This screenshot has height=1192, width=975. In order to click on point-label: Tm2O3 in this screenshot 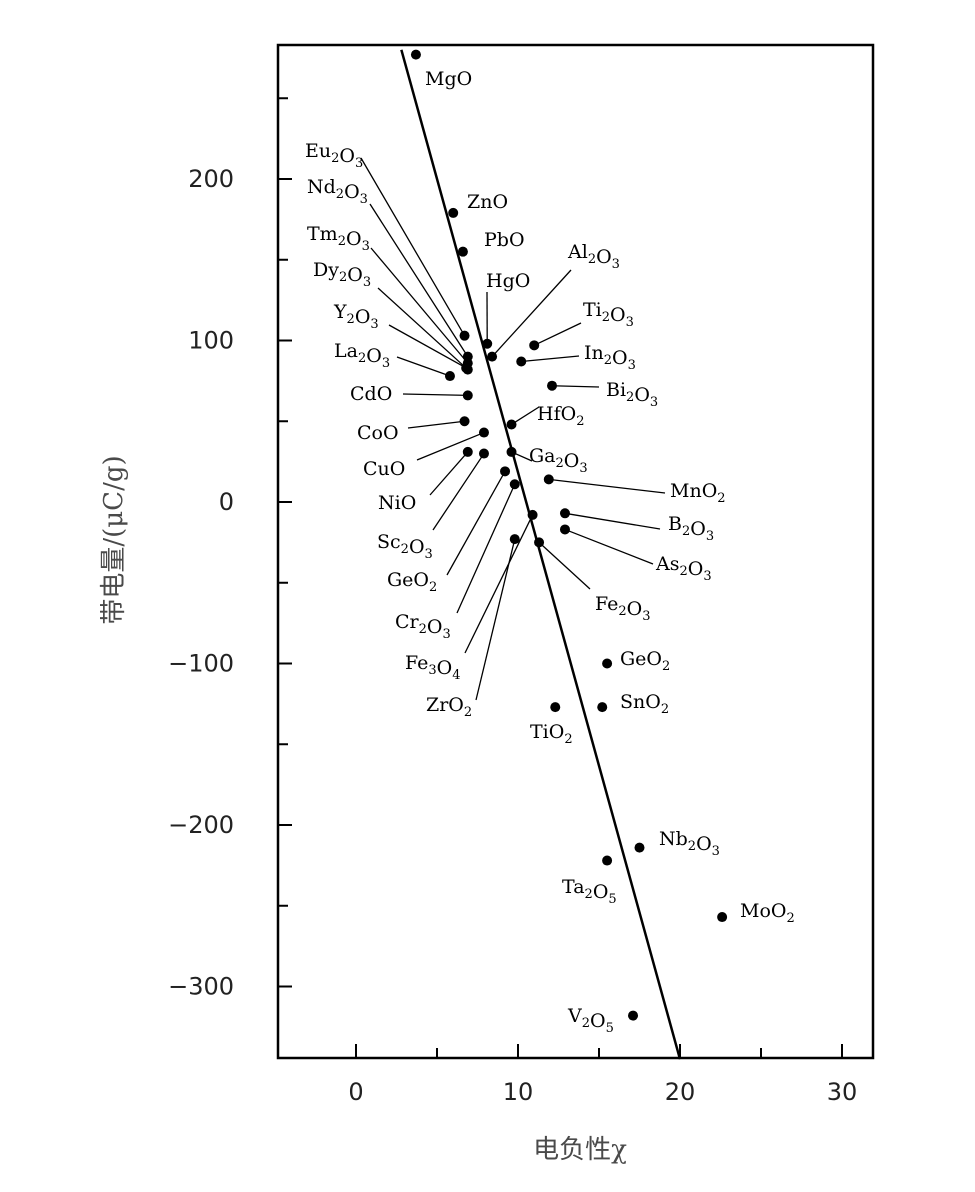, I will do `click(338, 238)`.